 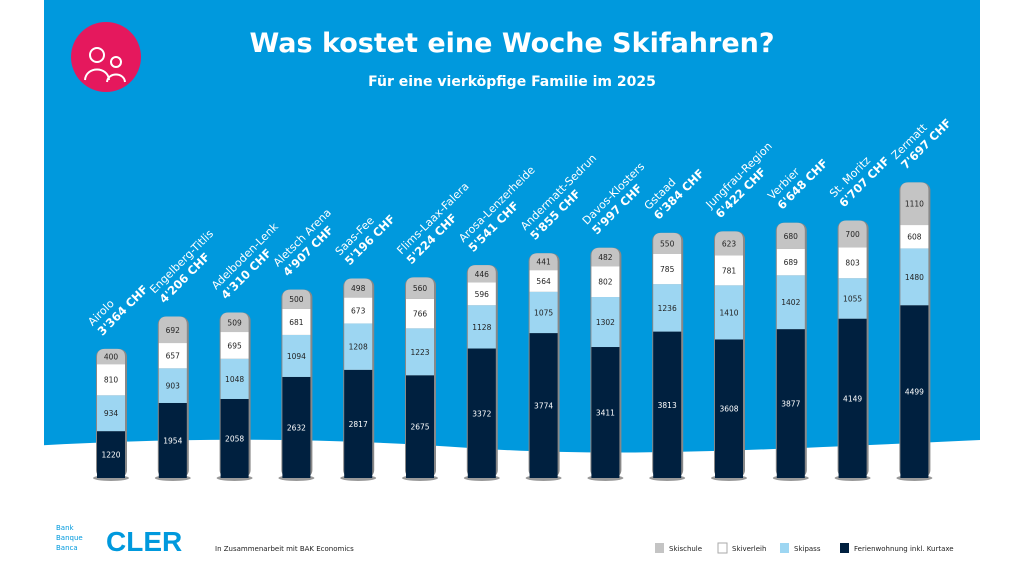 I want to click on segment-value-label: 689, so click(x=791, y=262).